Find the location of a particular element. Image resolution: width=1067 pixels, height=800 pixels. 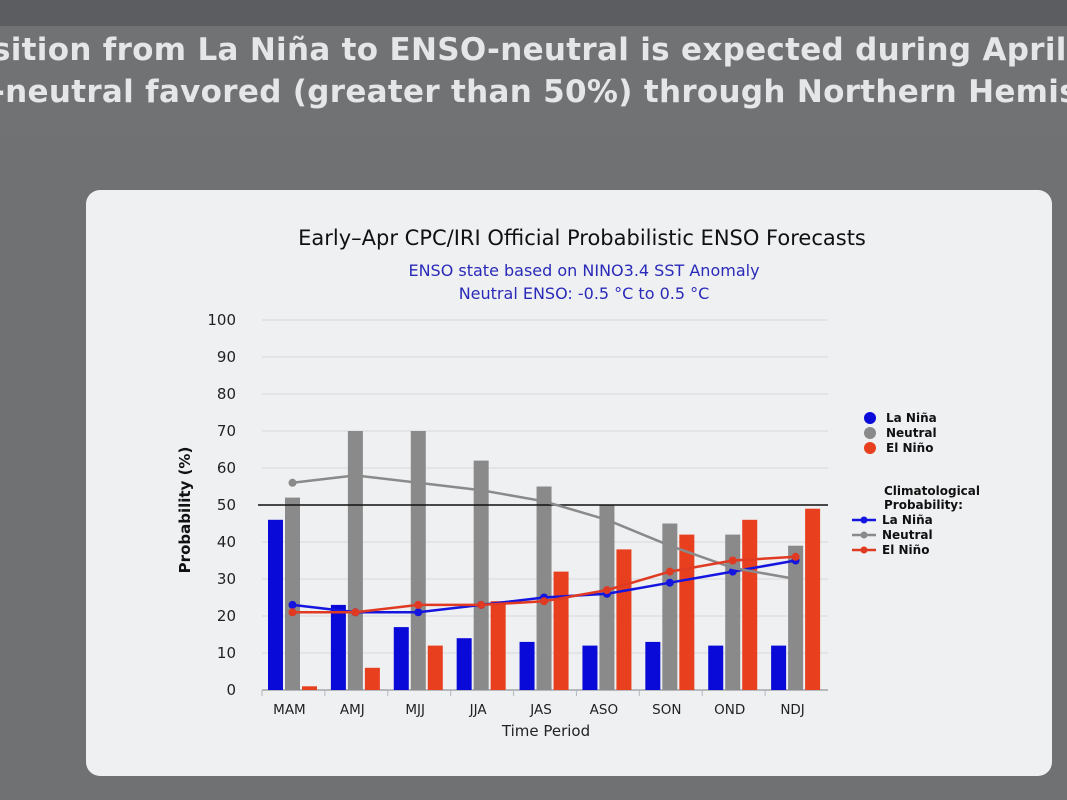

y-tick-label: 80 is located at coordinates (226, 394).